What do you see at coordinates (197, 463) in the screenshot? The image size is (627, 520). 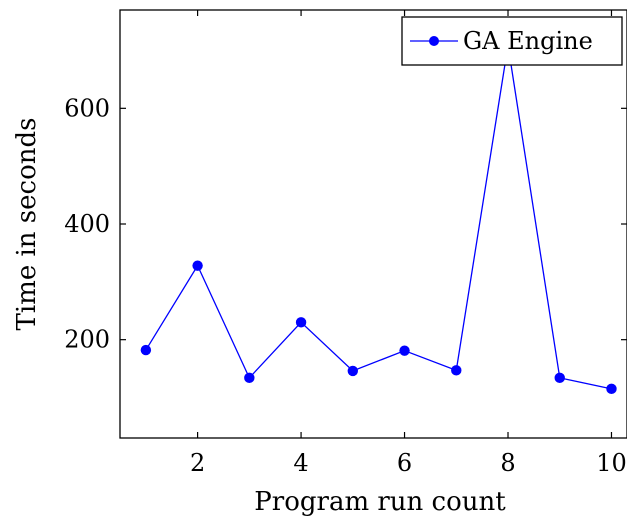 I see `x-tick-label: 2` at bounding box center [197, 463].